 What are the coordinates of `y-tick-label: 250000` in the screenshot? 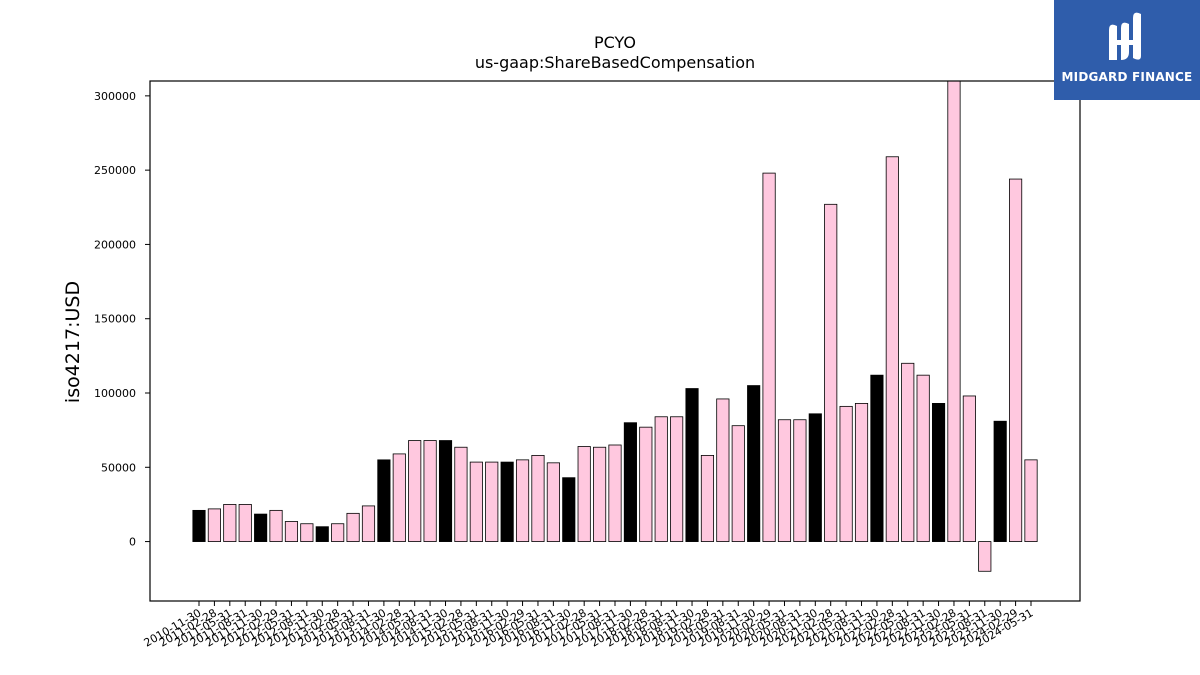 It's located at (115, 170).